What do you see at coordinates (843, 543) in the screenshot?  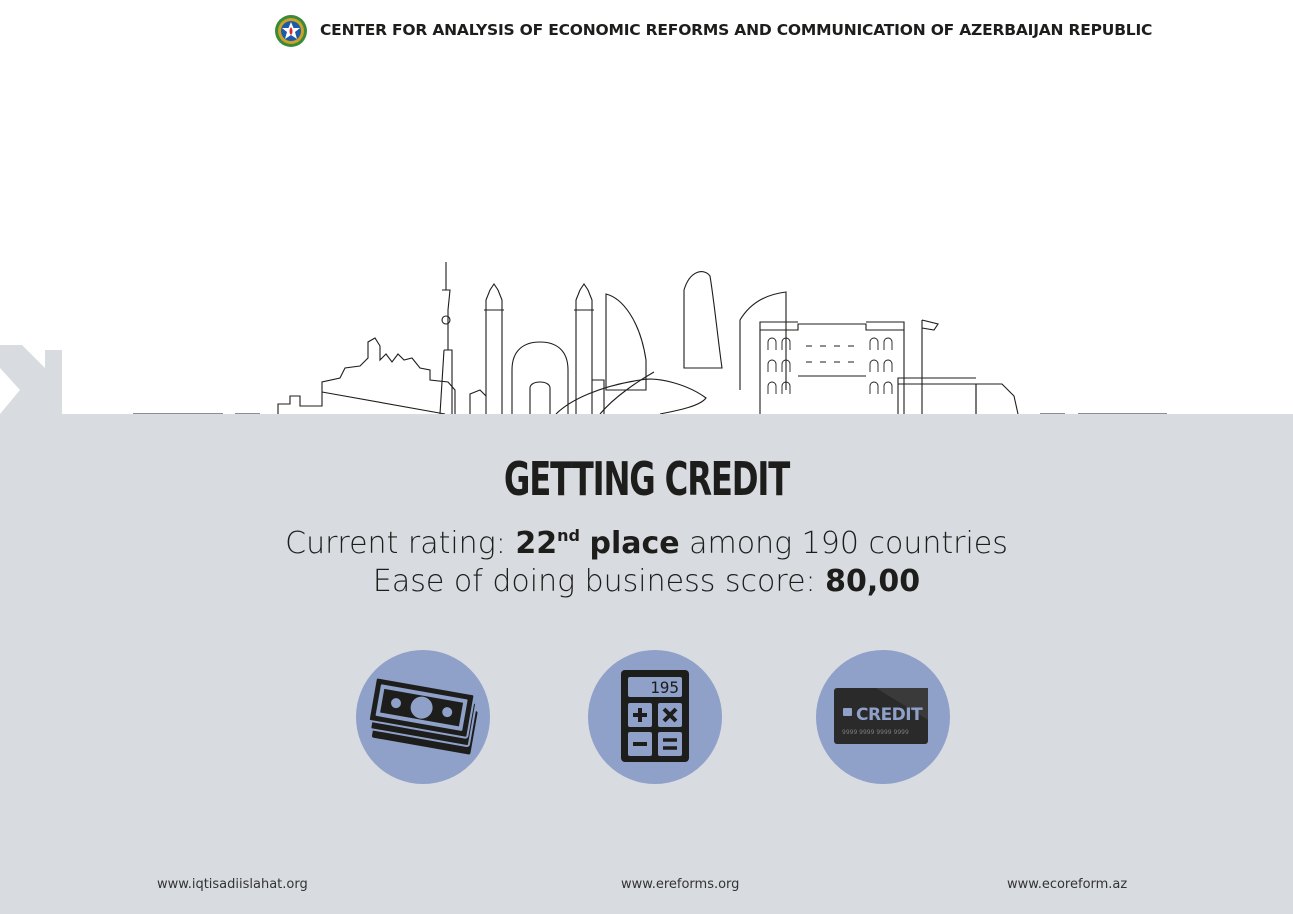 I see `rating-rest: among 190 countries` at bounding box center [843, 543].